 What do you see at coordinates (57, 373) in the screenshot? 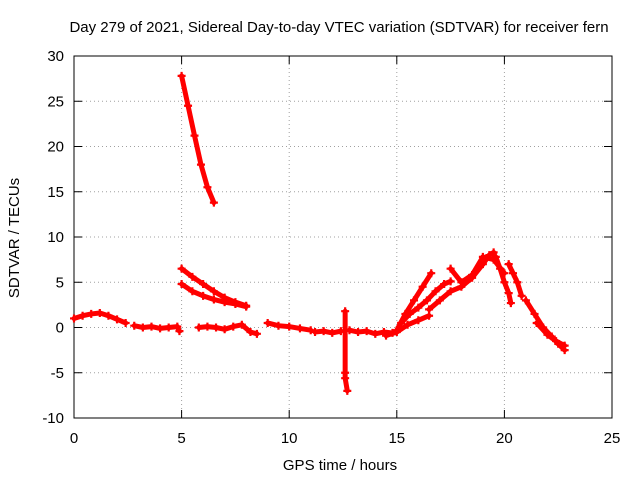
I see `y-tick-label: -5` at bounding box center [57, 373].